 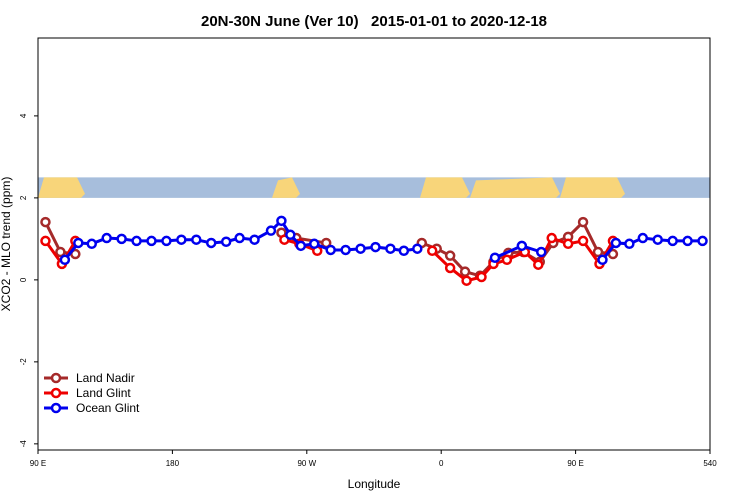 I want to click on y-axis-label: XCO2 - MLO trend (ppm), so click(x=6, y=244).